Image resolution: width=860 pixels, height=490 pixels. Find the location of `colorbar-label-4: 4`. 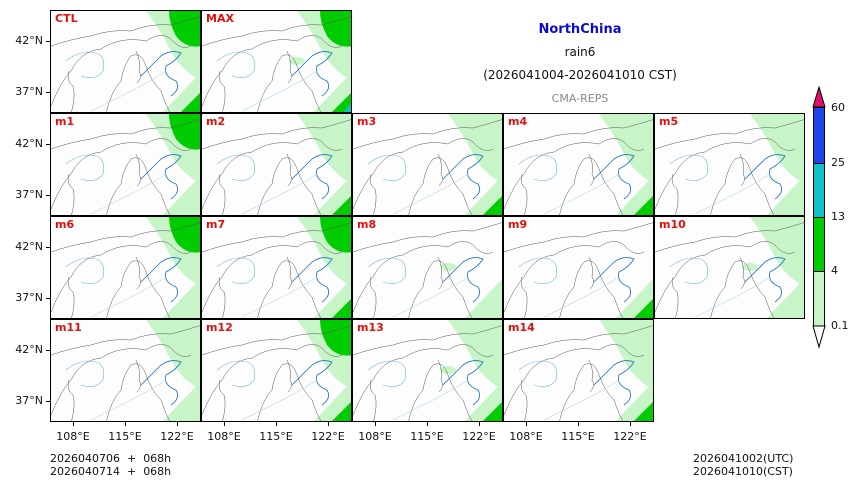

colorbar-label-4: 4 is located at coordinates (834, 270).